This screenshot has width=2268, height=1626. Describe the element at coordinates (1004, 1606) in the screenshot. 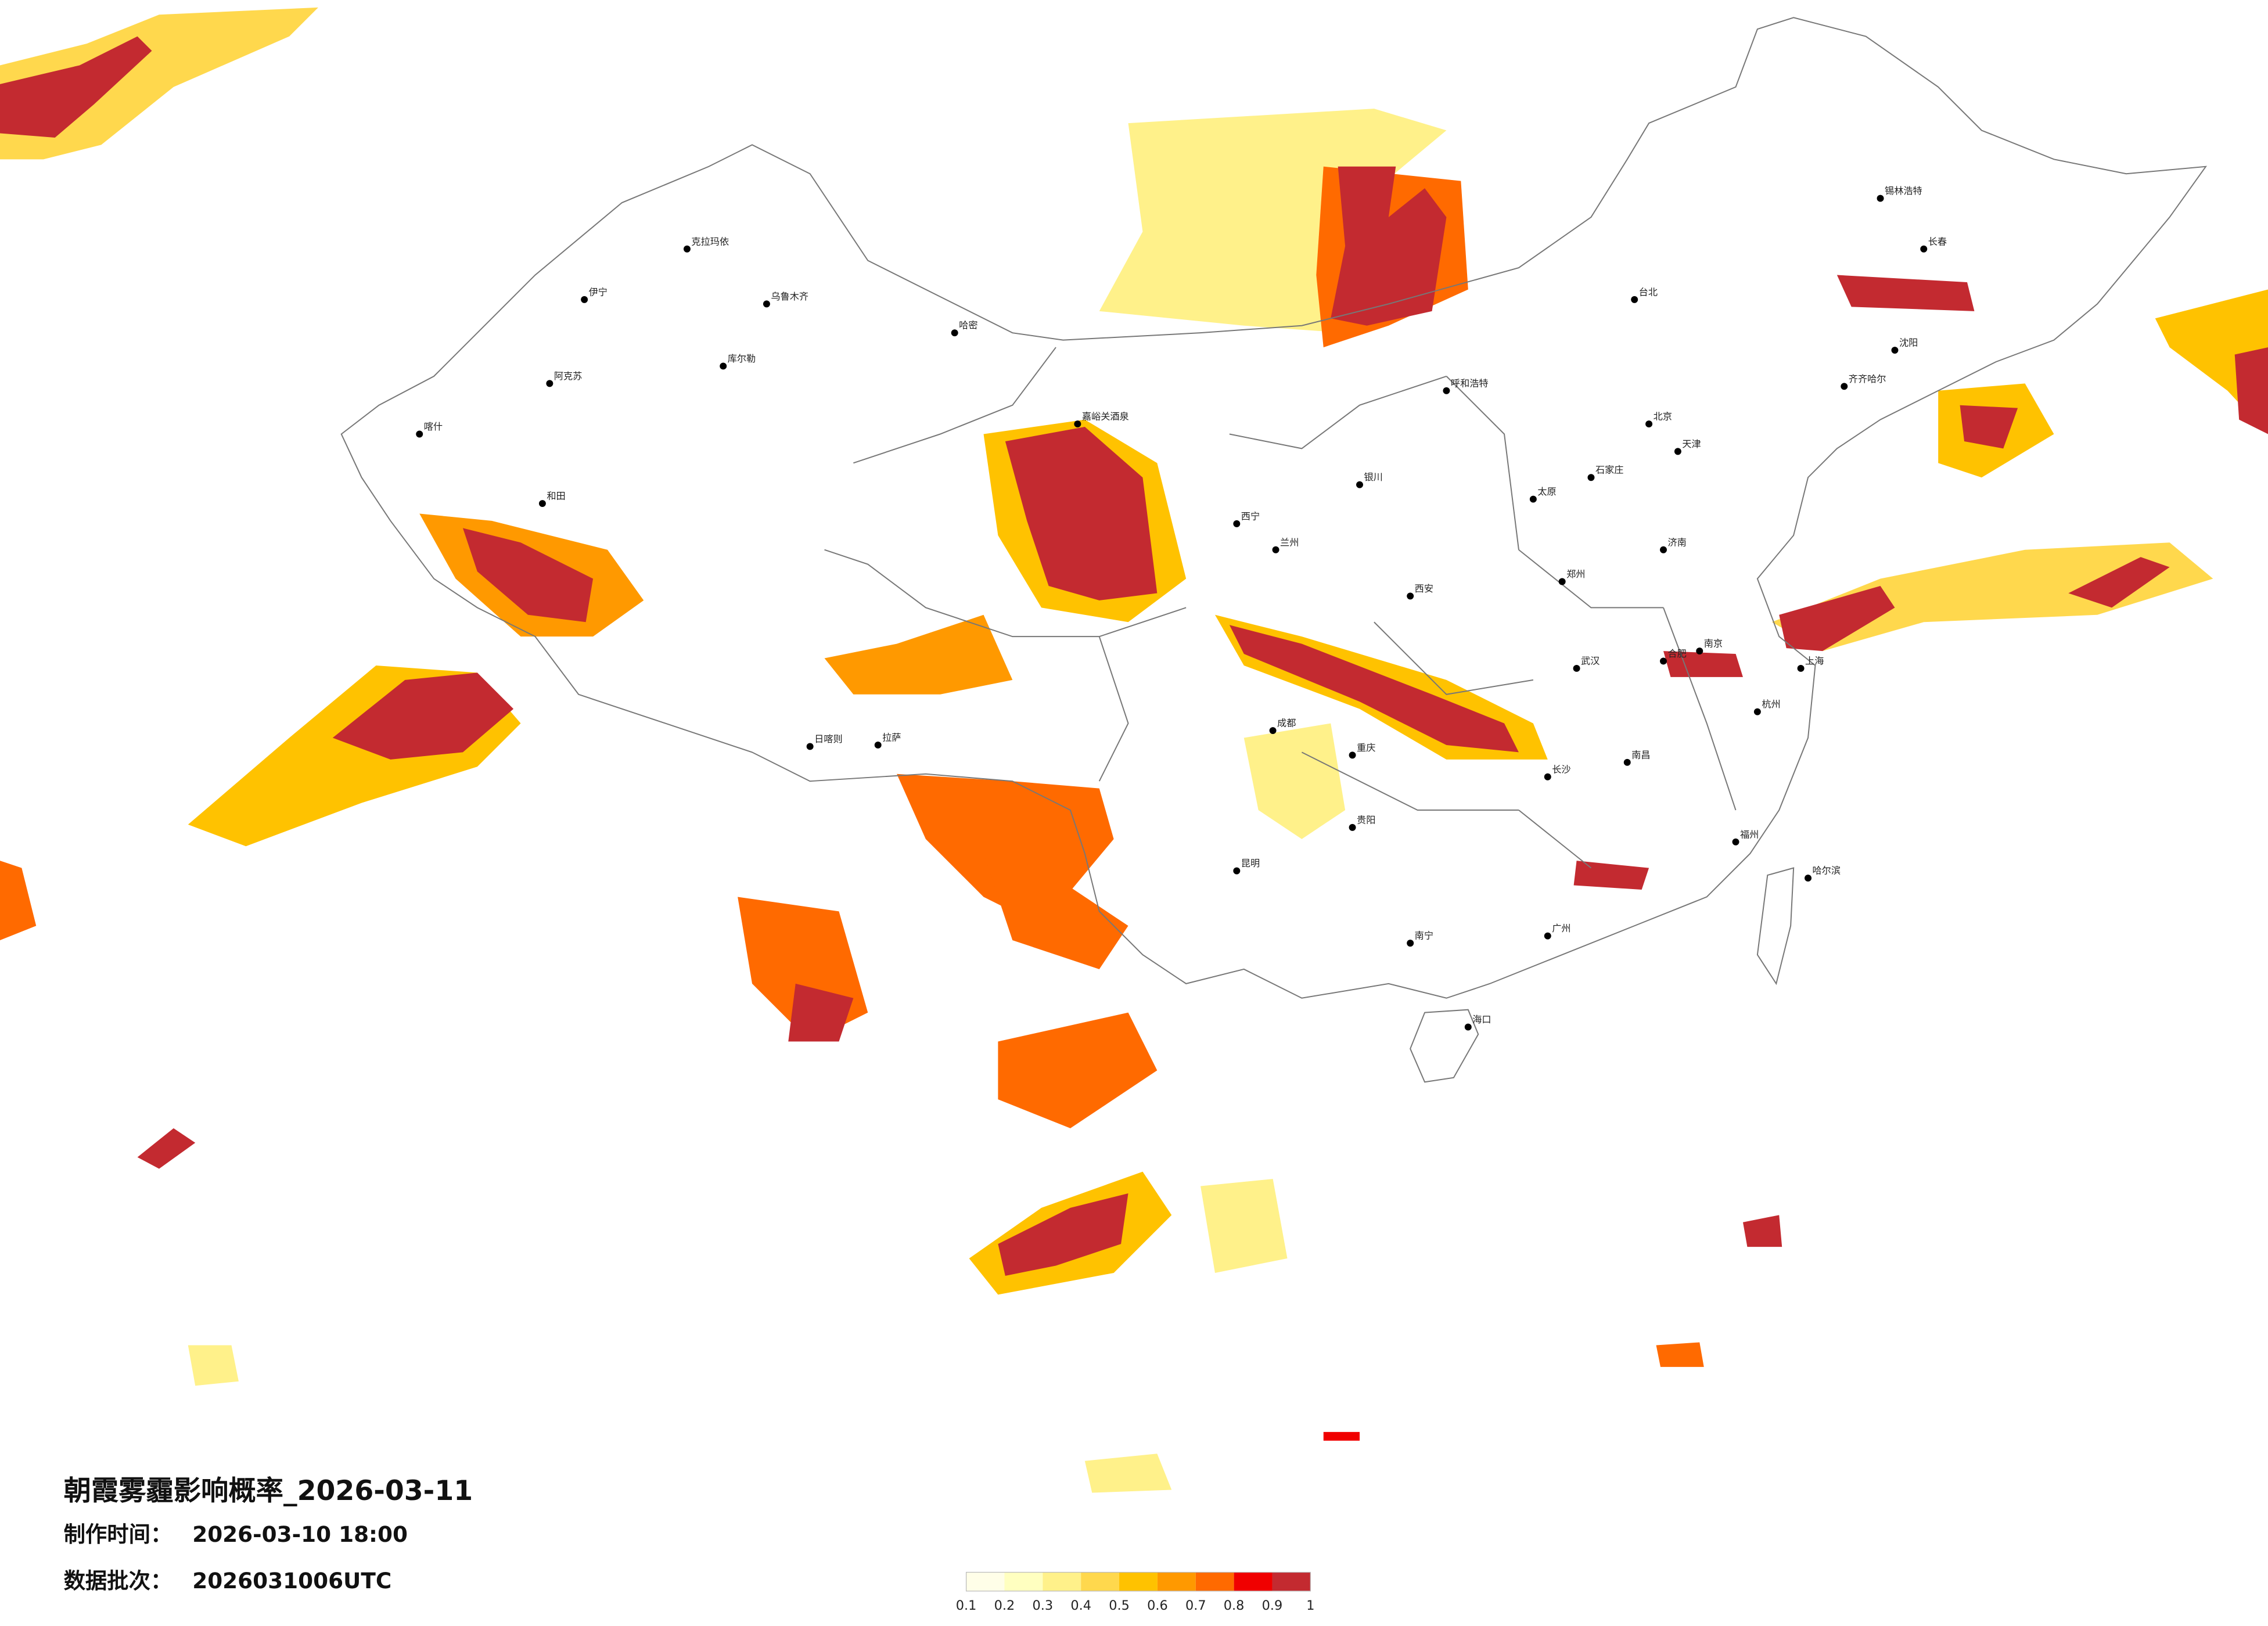

I see `legend-label: 0.2` at that location.